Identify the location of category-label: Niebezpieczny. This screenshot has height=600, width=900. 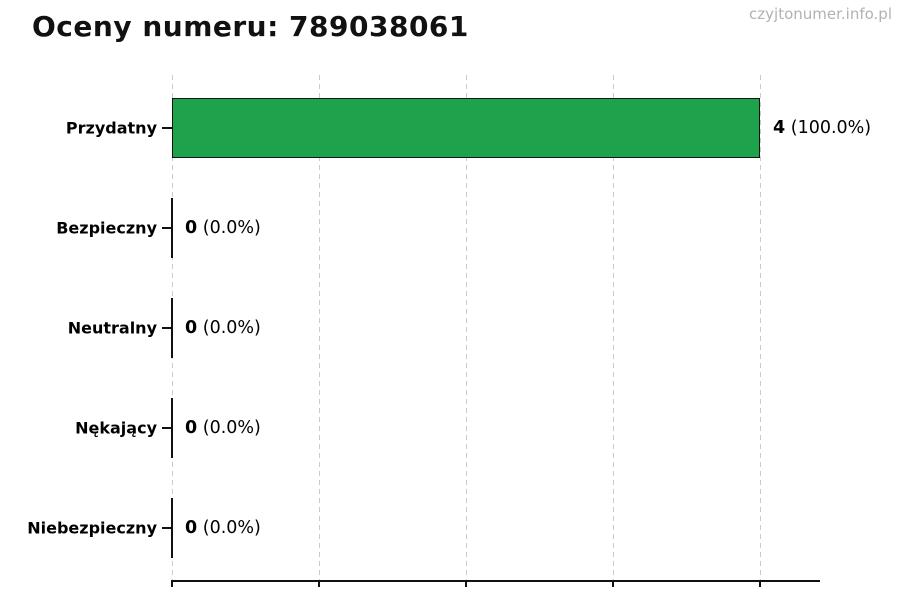
(92, 528).